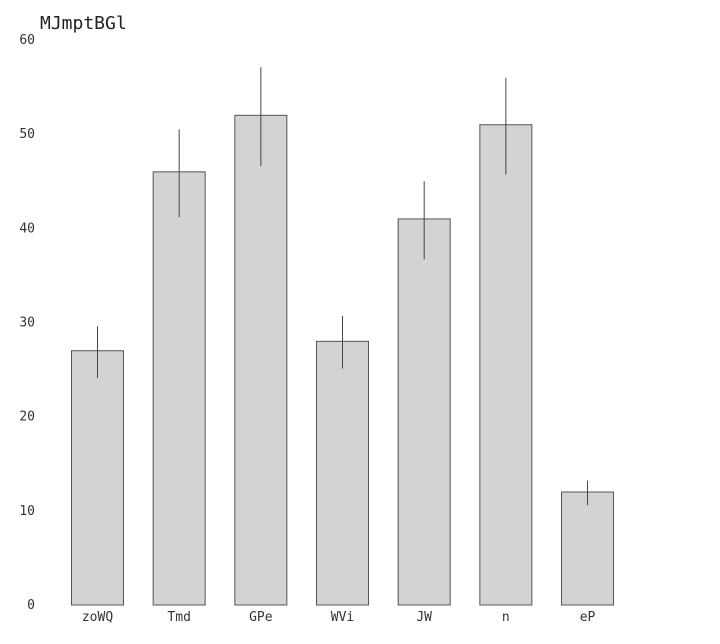  I want to click on x-tick-label-zoWQ: zoWQ, so click(97, 617).